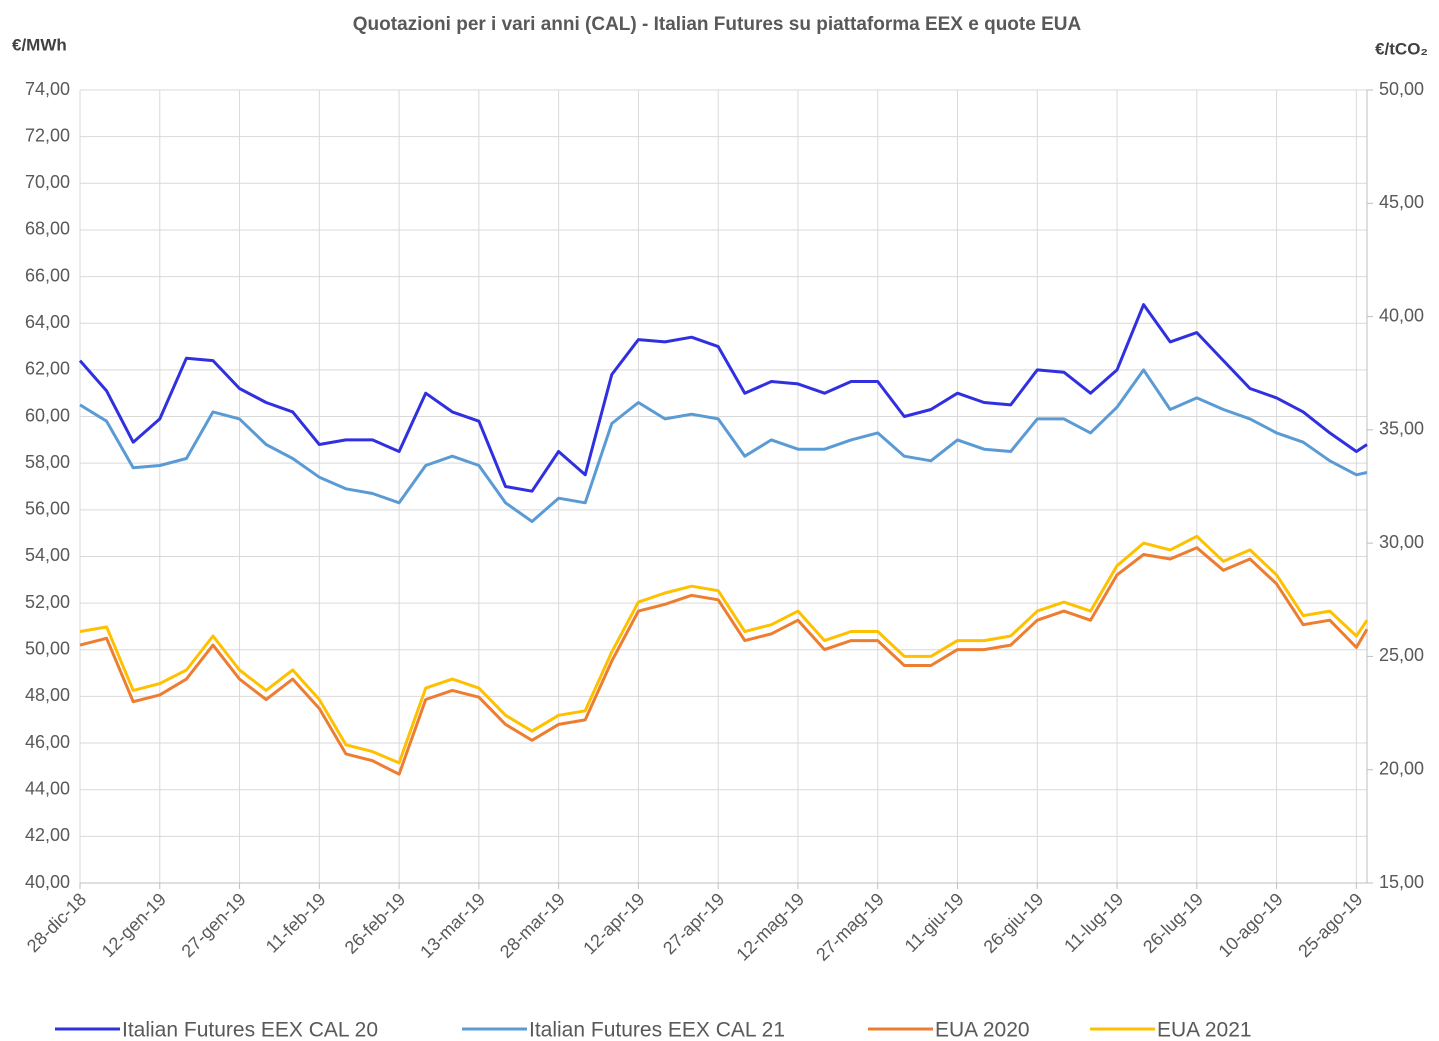 This screenshot has width=1439, height=1041. I want to click on y-tick-label: 44,00, so click(47, 788).